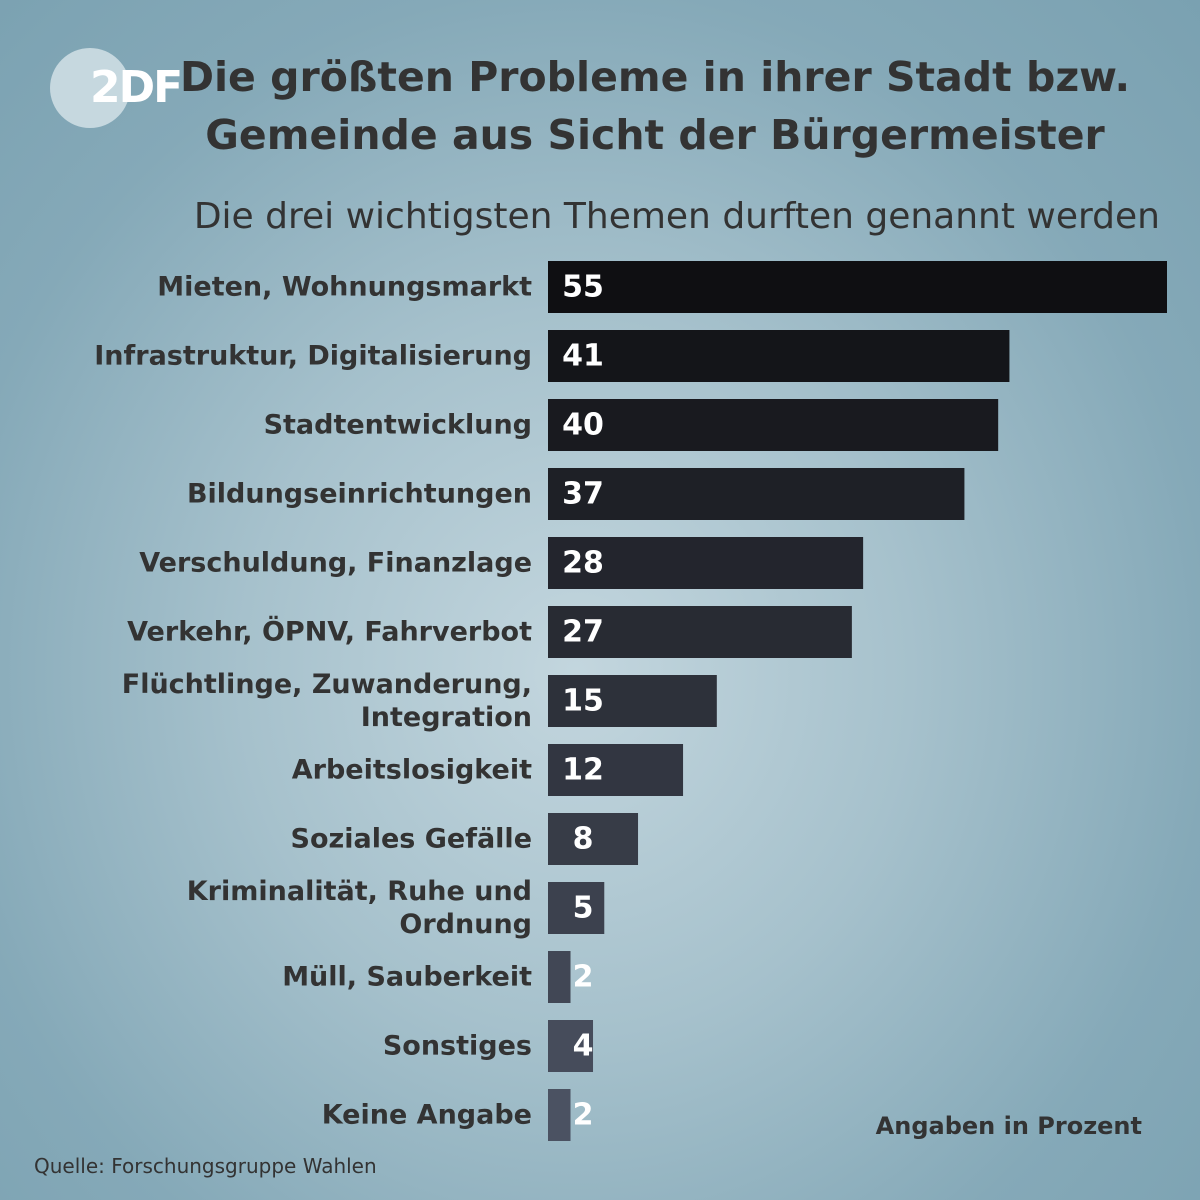  I want to click on value-label-3: 40, so click(583, 425).